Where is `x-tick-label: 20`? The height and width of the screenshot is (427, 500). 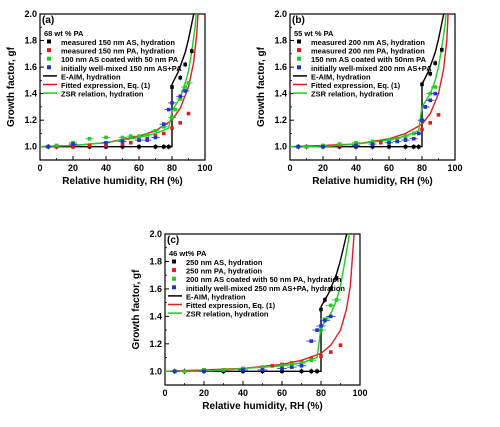
x-tick-label: 20 is located at coordinates (204, 393).